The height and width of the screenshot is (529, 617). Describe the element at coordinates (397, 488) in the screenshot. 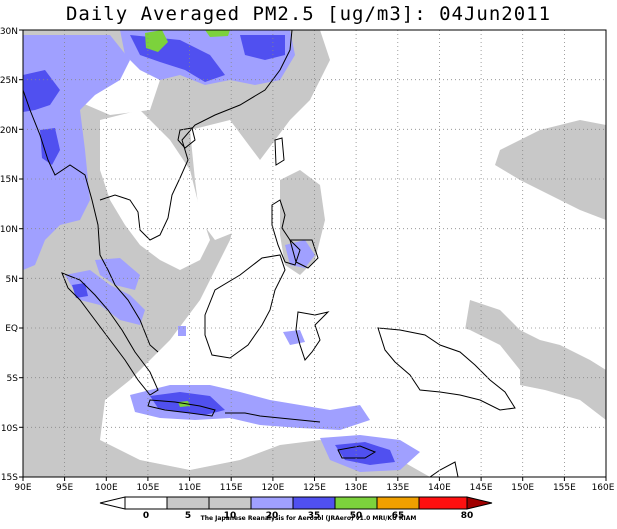

I see `lon-label: 135E` at that location.